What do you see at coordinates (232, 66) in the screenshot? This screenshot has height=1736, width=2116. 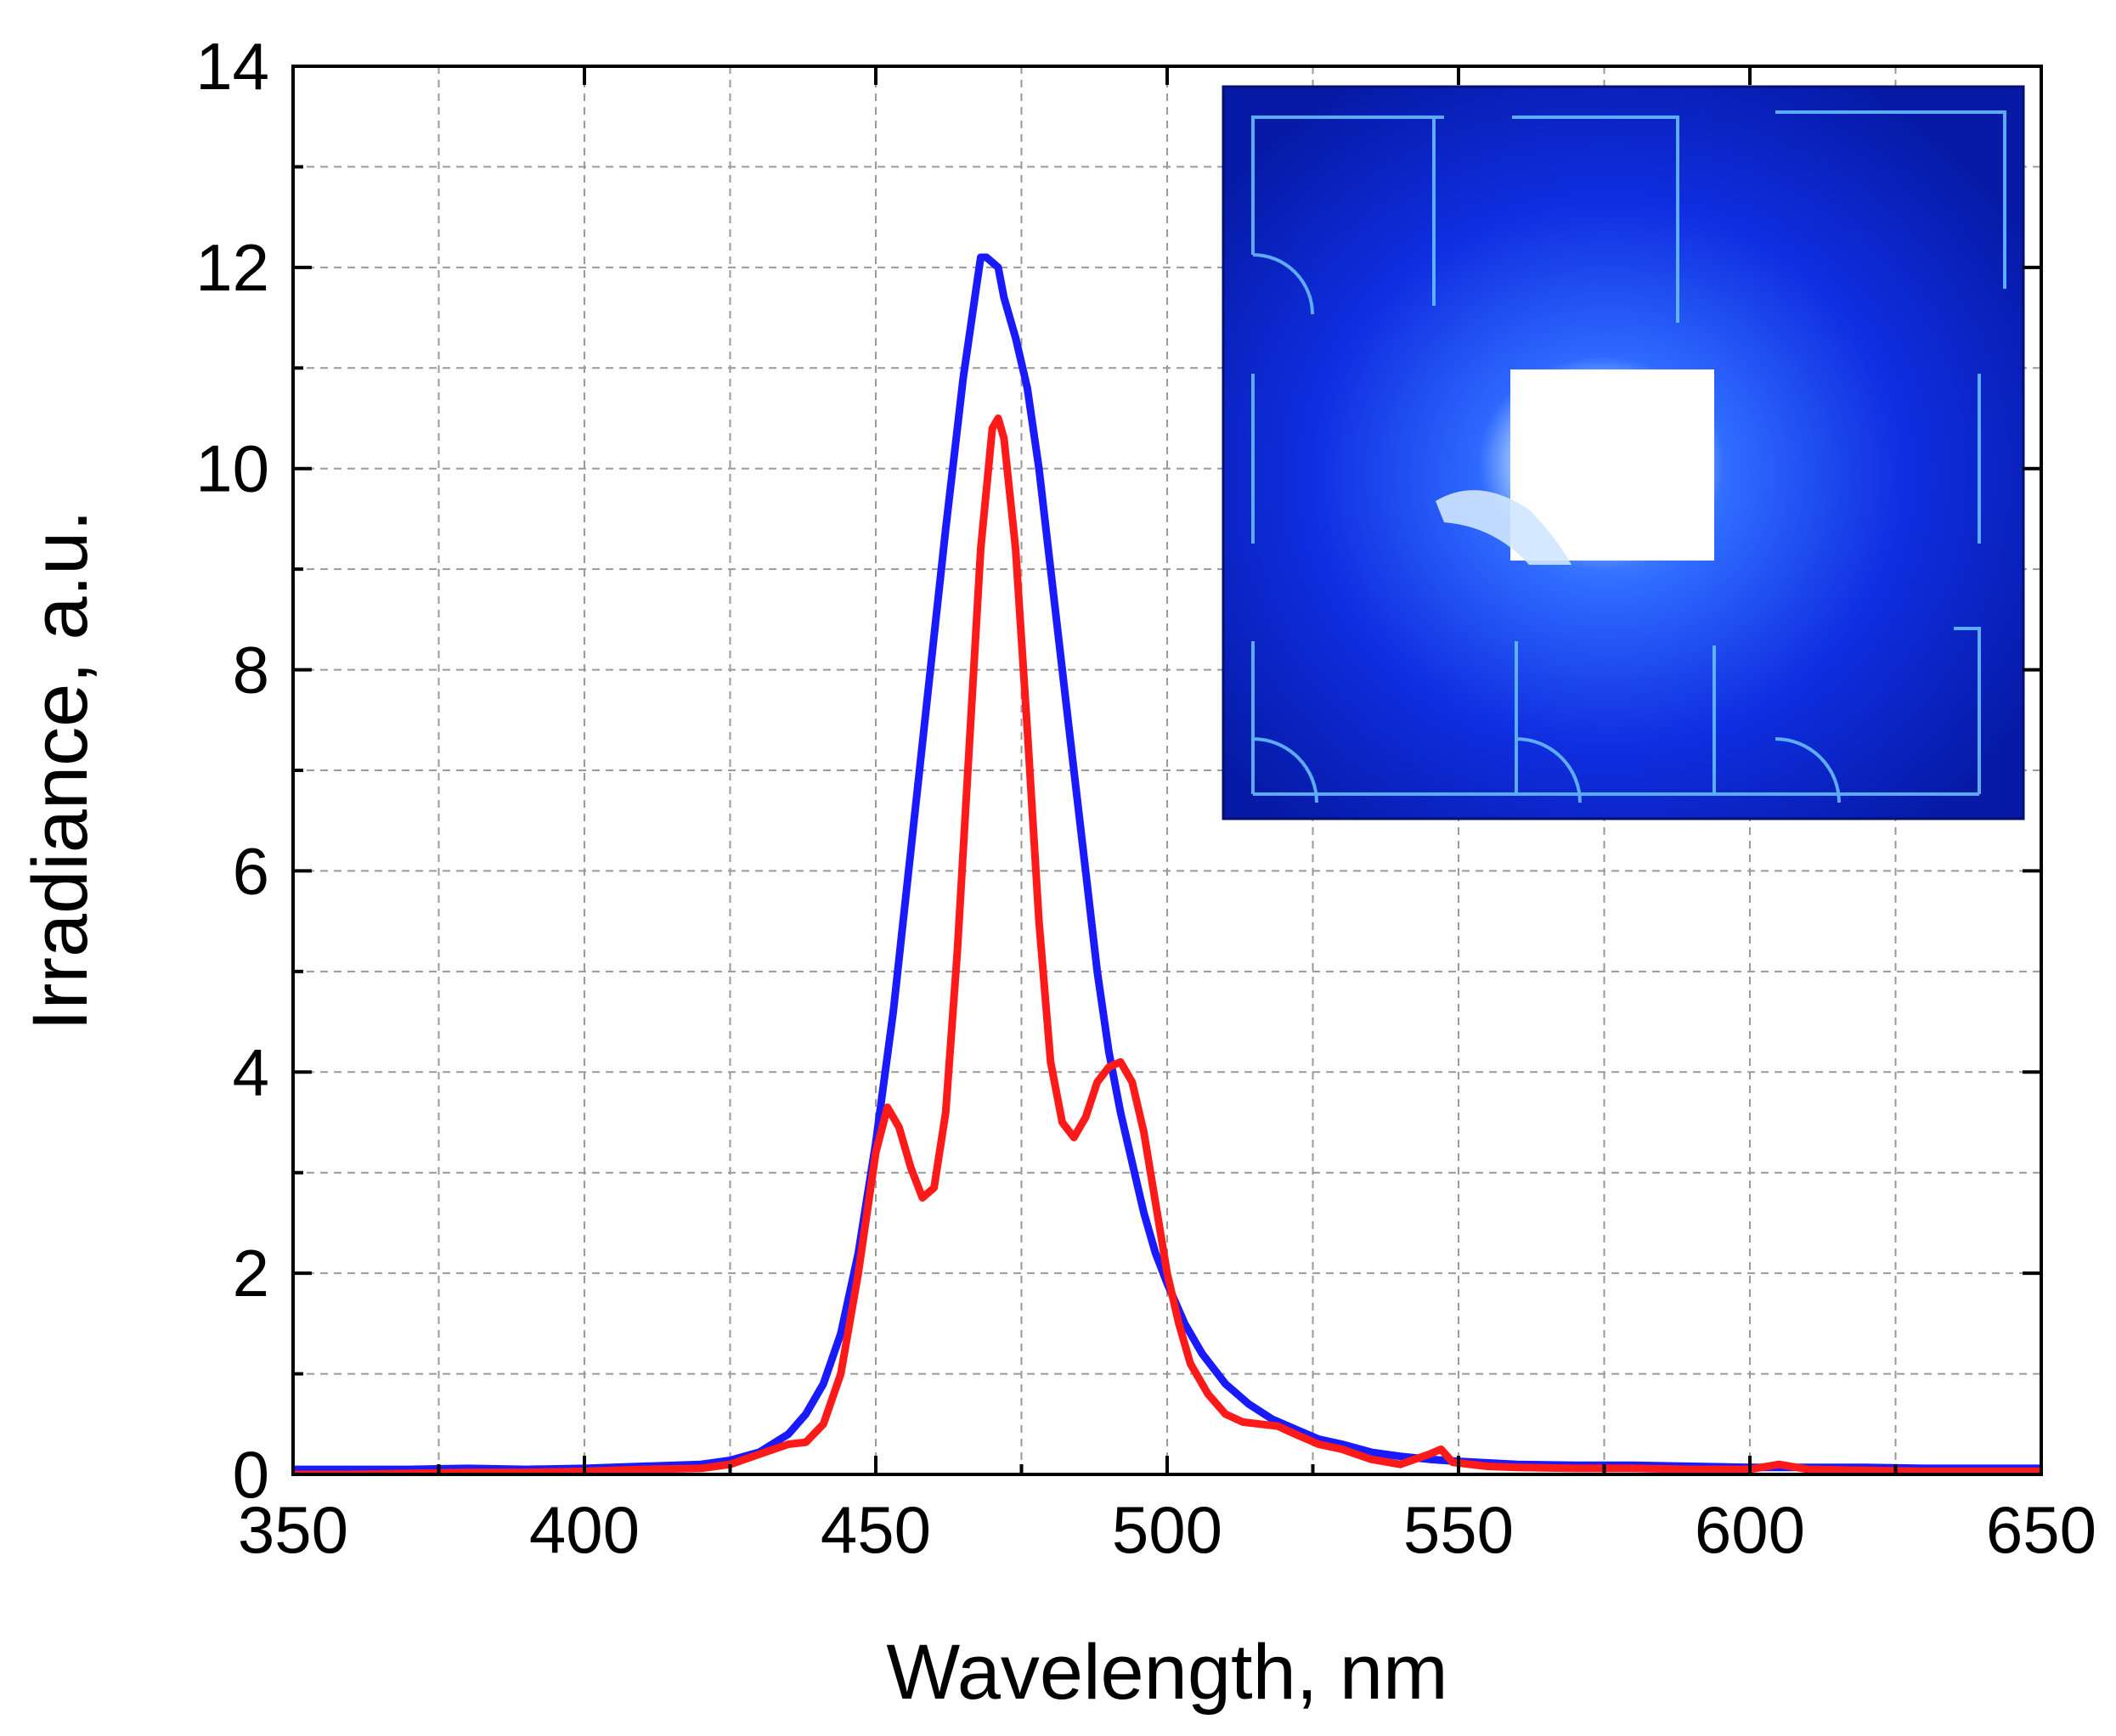 I see `y-tick-label: 14` at bounding box center [232, 66].